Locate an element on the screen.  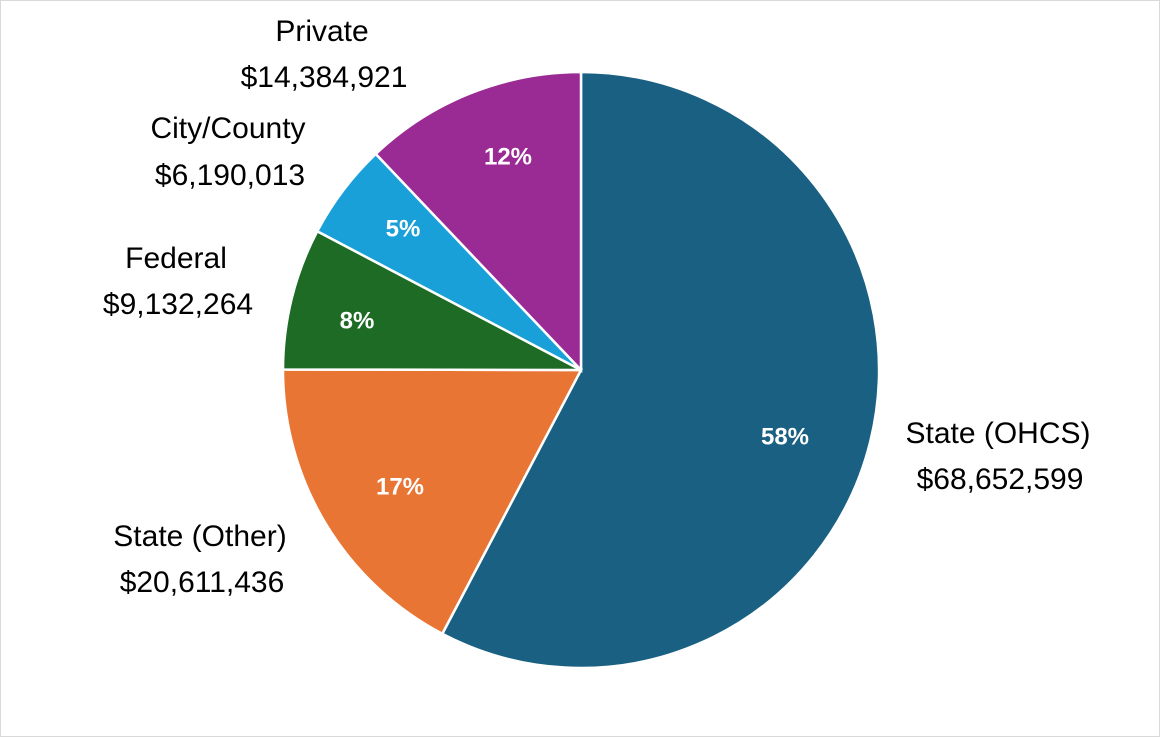
category-label: State (Other) is located at coordinates (199, 536).